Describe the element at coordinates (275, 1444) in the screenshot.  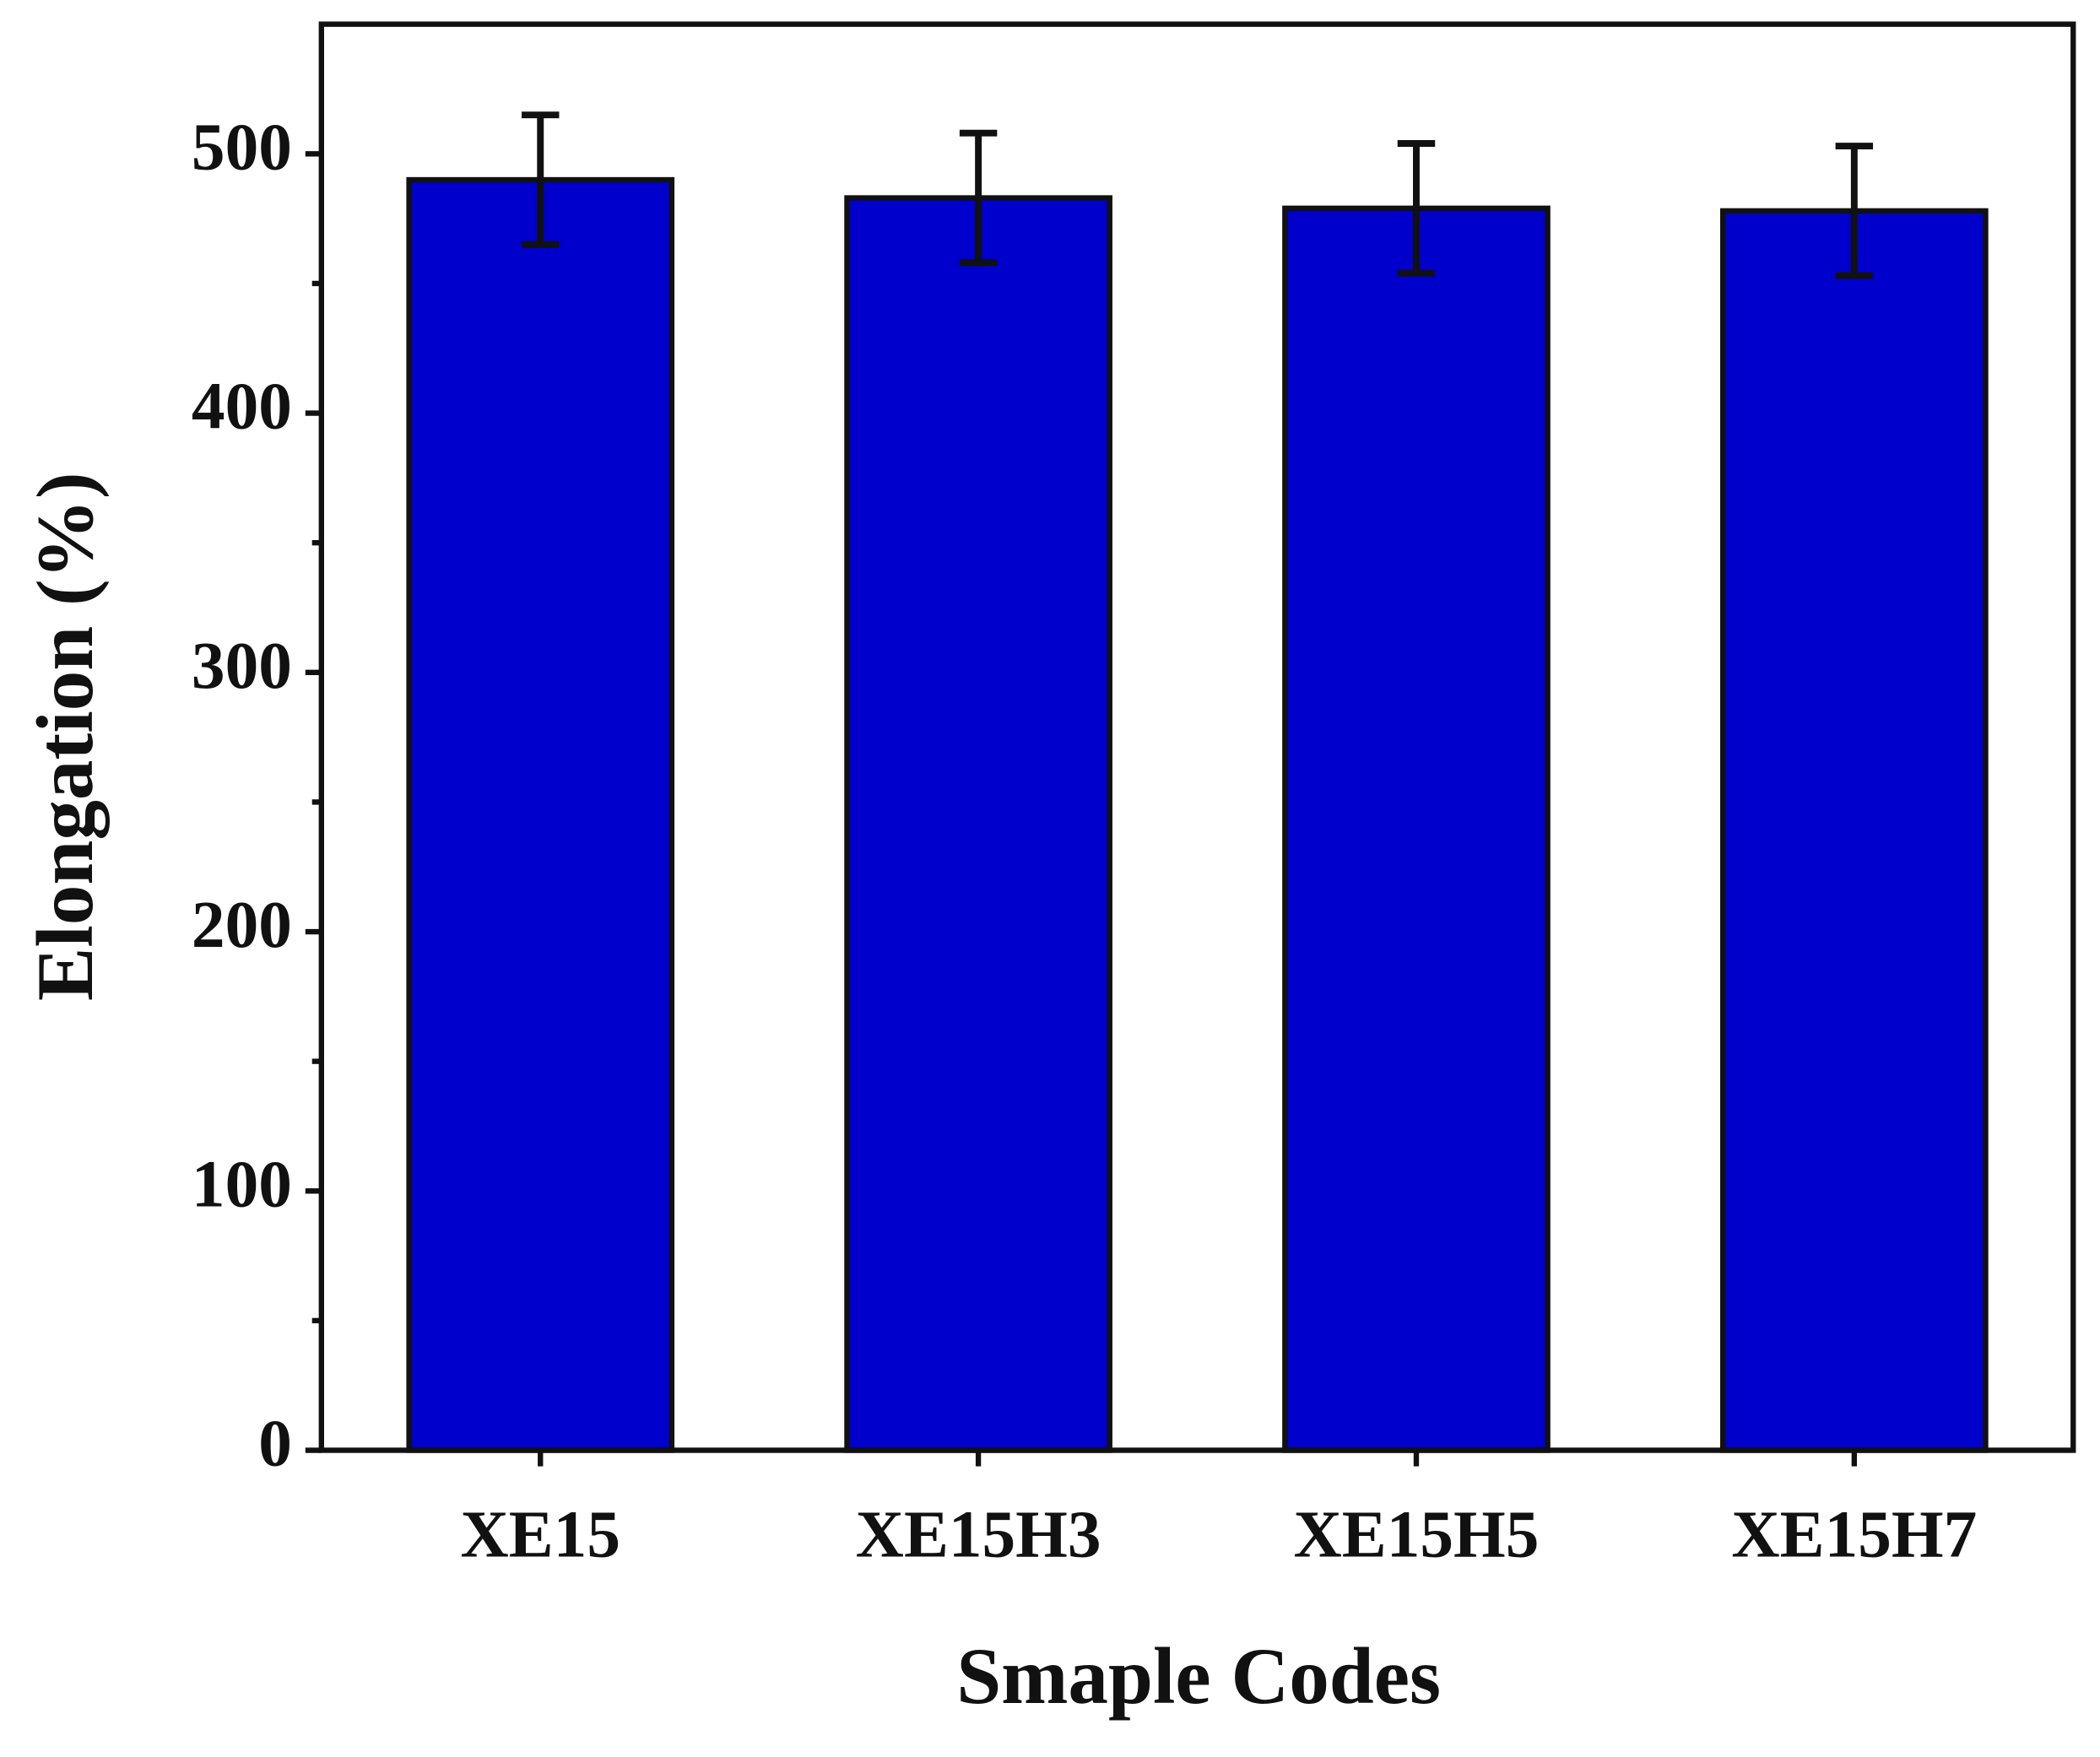
I see `y-tick-label: 0` at that location.